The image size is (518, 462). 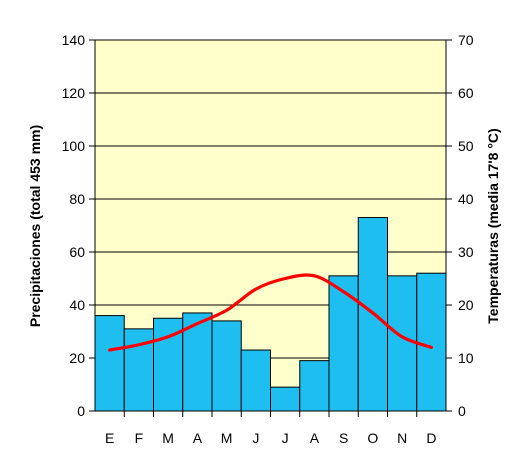 I want to click on left-tick-label: 40, so click(x=77, y=305).